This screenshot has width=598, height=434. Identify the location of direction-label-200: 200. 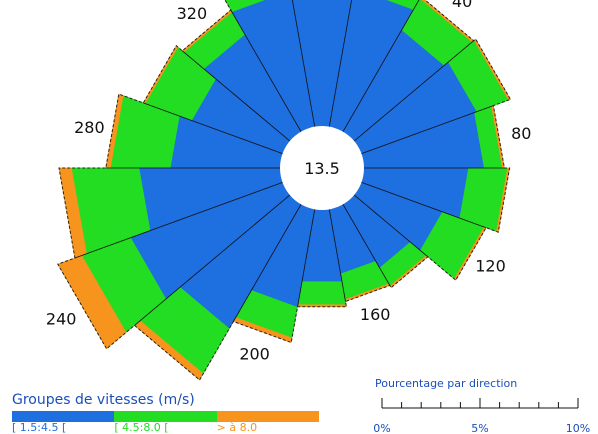
(254, 353).